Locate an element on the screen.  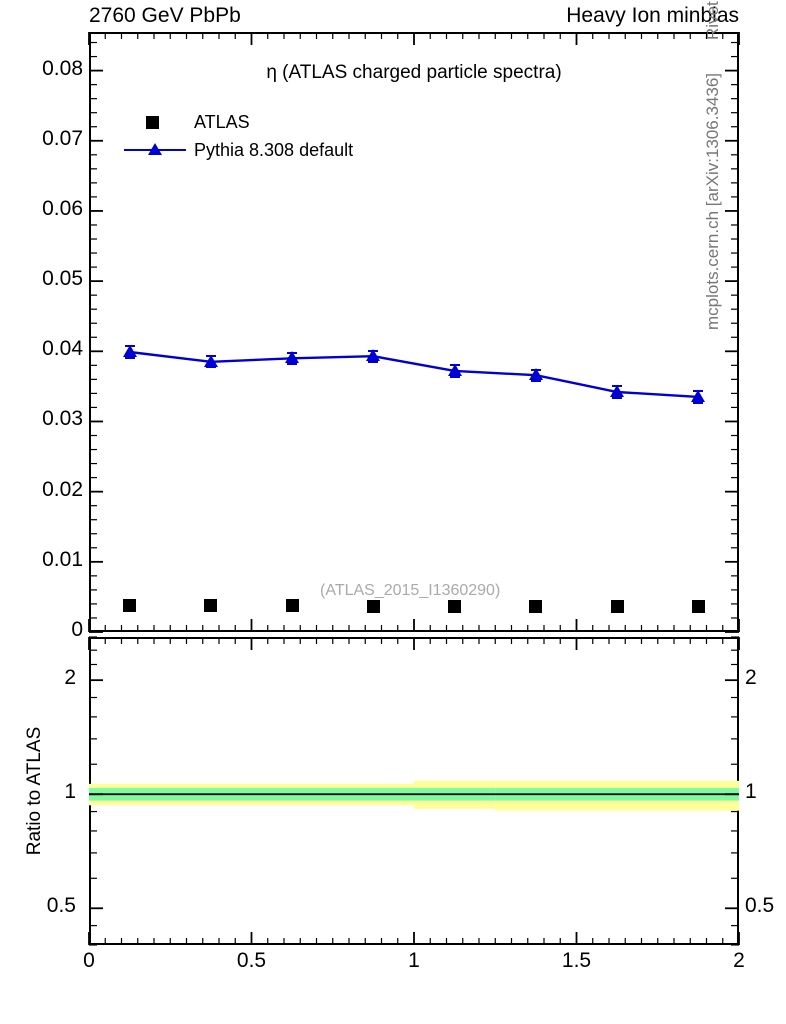
y-axis-tick-label: 0.08 is located at coordinates (62, 68).